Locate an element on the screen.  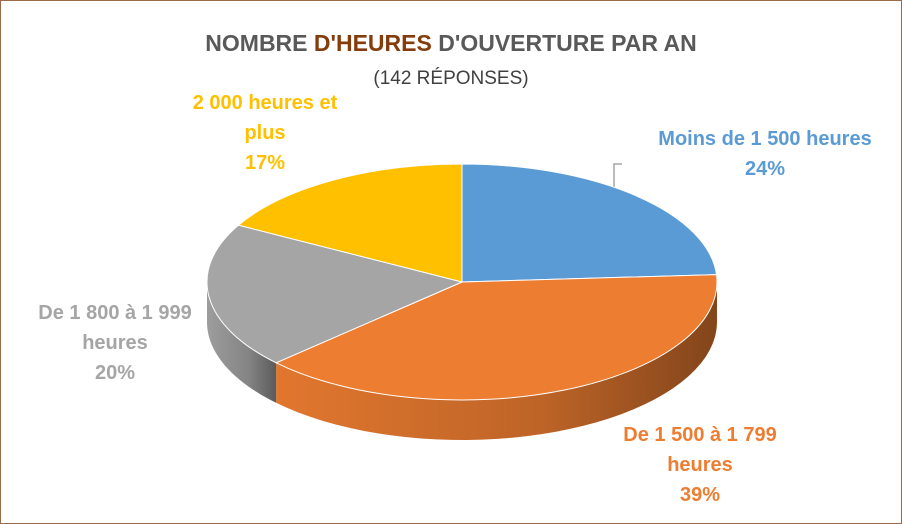
category-label: 2 000 heures et plus is located at coordinates (265, 118).